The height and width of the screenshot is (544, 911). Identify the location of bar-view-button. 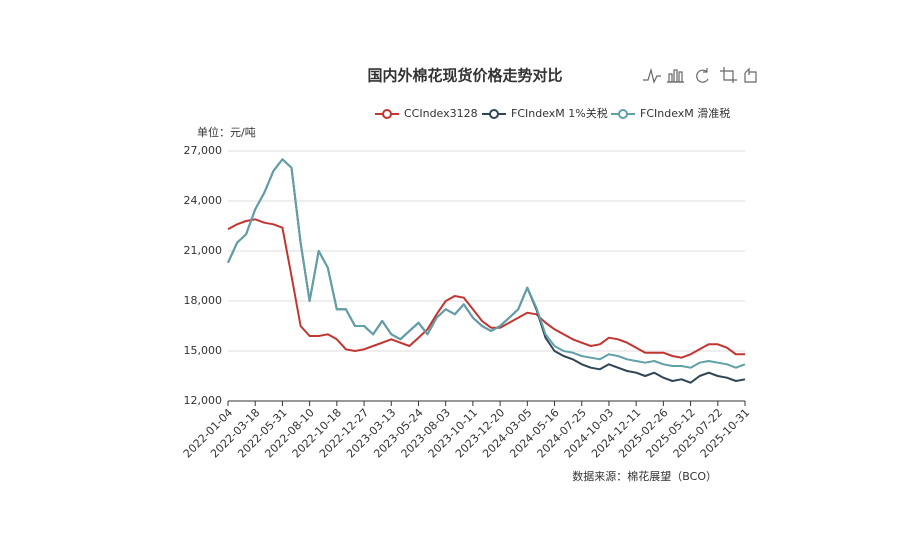
(675, 76).